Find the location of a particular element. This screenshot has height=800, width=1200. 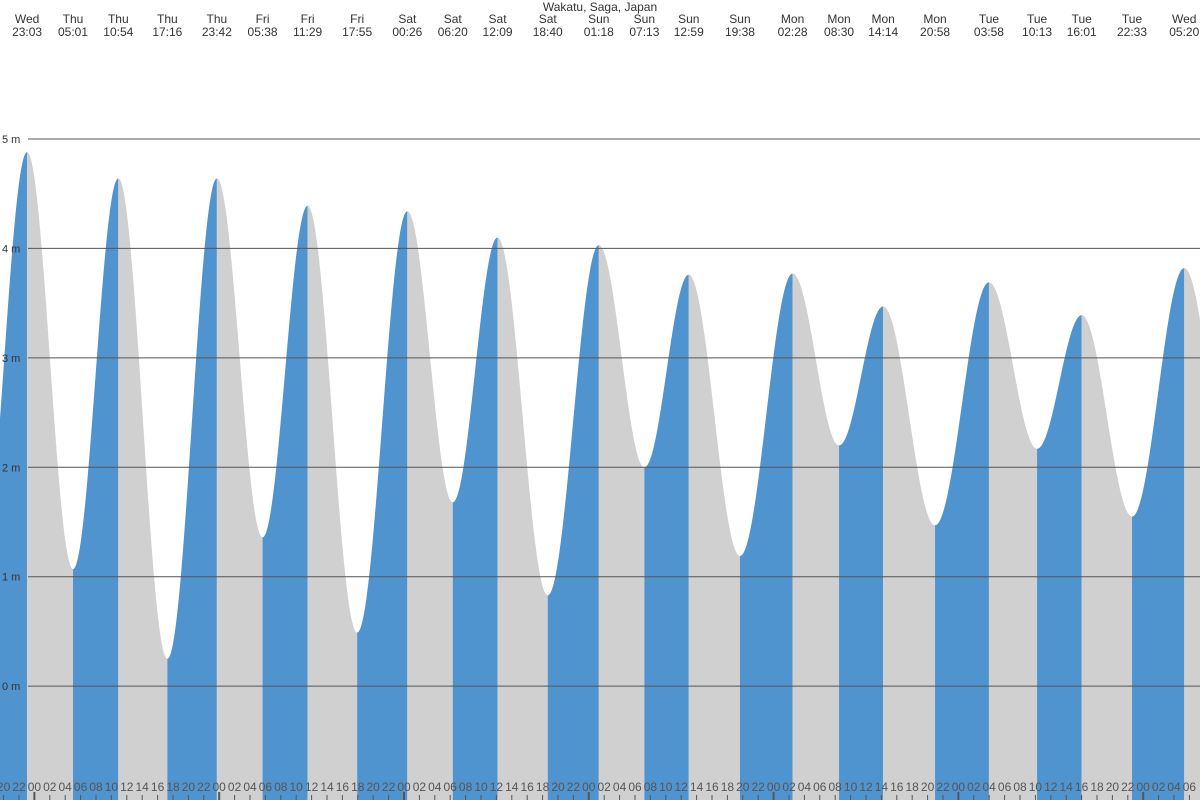

extreme-time: 01:18 is located at coordinates (599, 32).